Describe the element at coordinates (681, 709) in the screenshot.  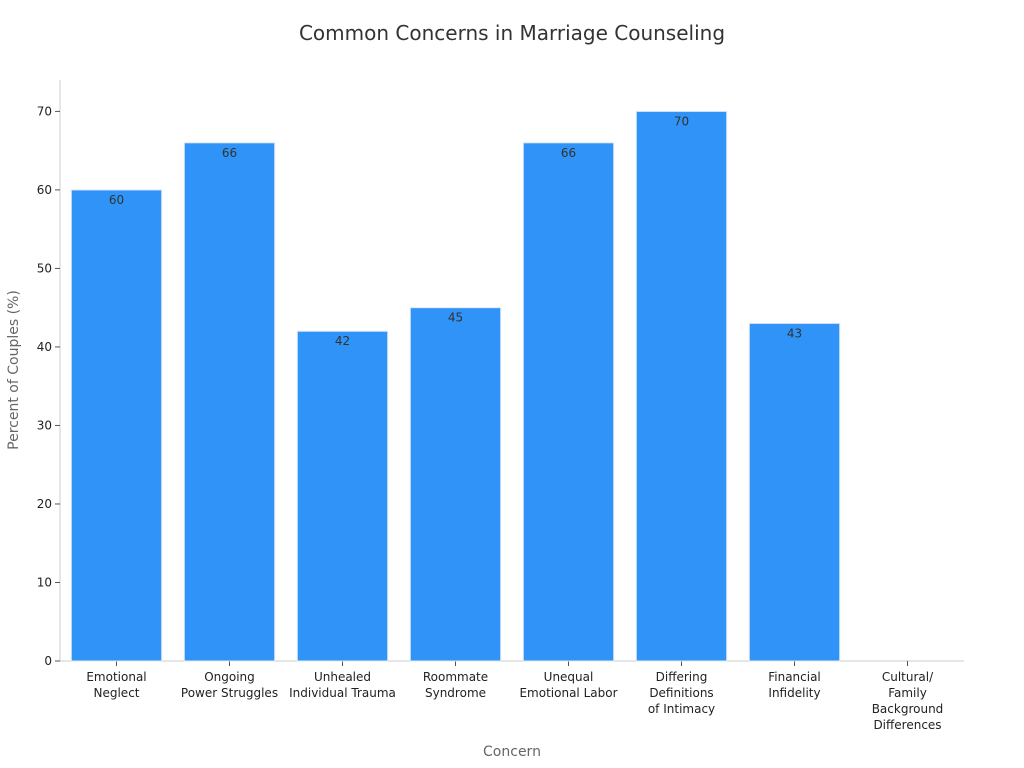
I see `x-tick-label-line: of Intimacy` at that location.